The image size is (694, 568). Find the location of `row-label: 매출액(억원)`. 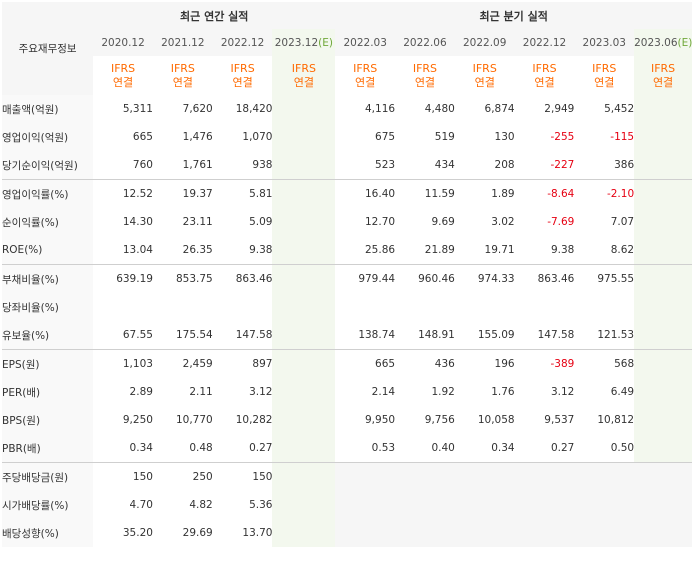

row-label: 매출액(억원) is located at coordinates (48, 109).